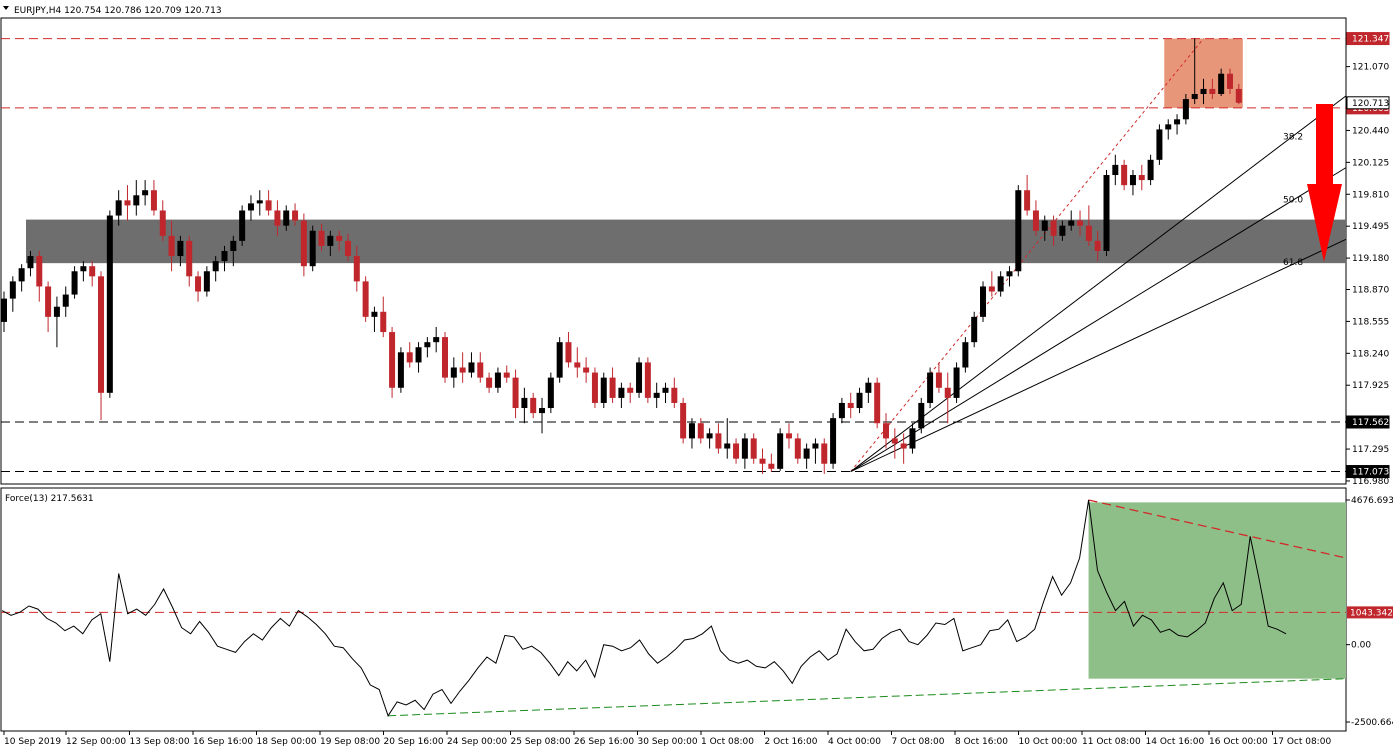 This screenshot has width=1393, height=751. What do you see at coordinates (1372, 723) in the screenshot?
I see `force-tick-label: -2500.664` at bounding box center [1372, 723].